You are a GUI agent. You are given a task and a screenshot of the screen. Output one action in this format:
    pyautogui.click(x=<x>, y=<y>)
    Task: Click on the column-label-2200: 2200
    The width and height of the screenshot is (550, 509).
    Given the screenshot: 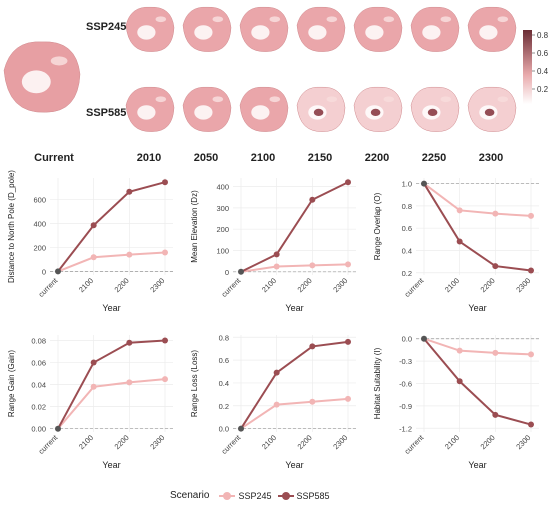 What is the action you would take?
    pyautogui.click(x=377, y=158)
    